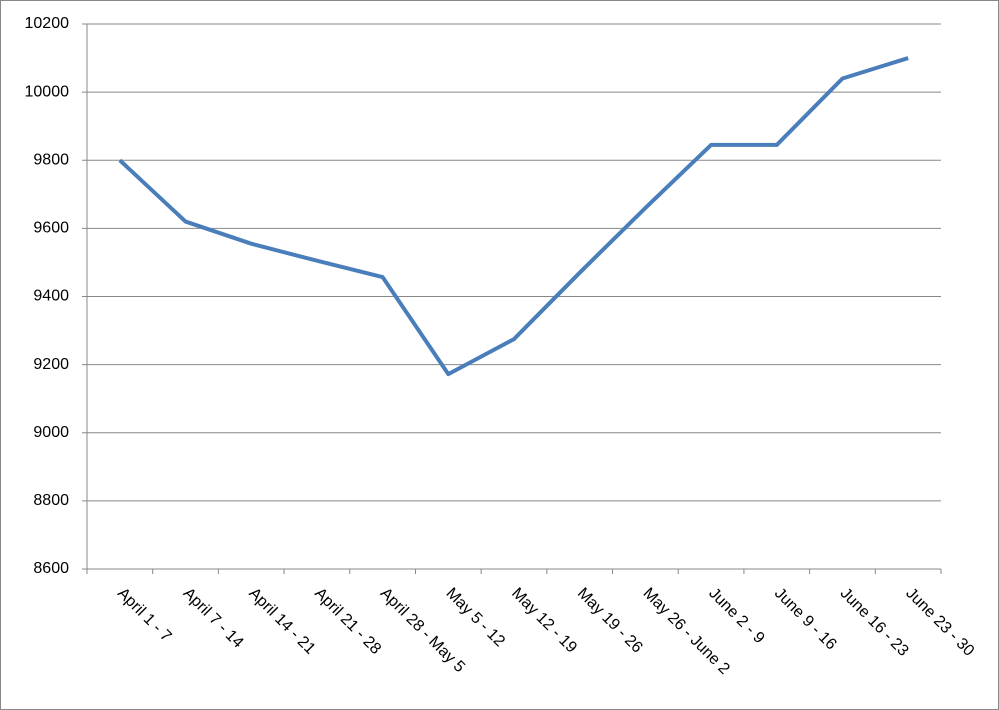  I want to click on y-tick-label: 9000, so click(51, 432).